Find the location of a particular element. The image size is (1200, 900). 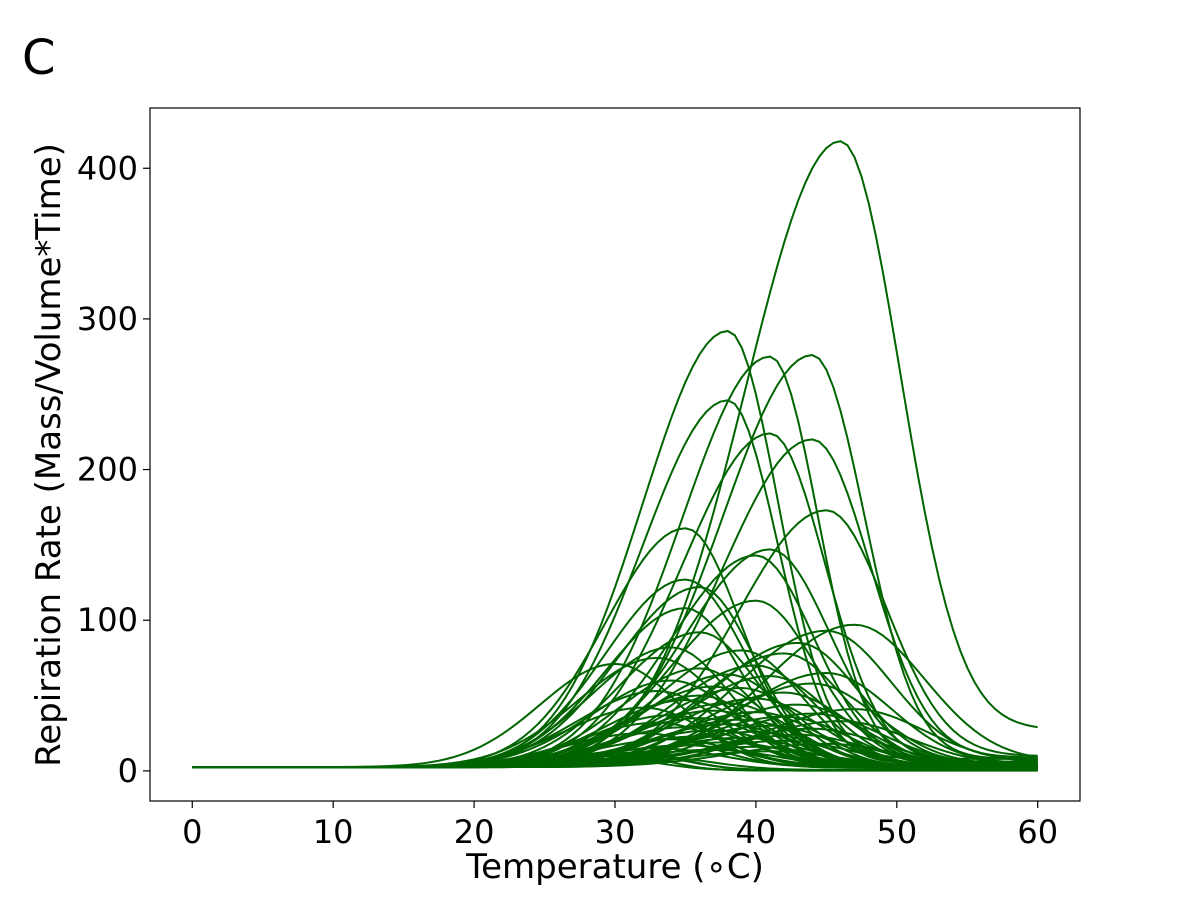

x-tick-label: 10 is located at coordinates (333, 832).